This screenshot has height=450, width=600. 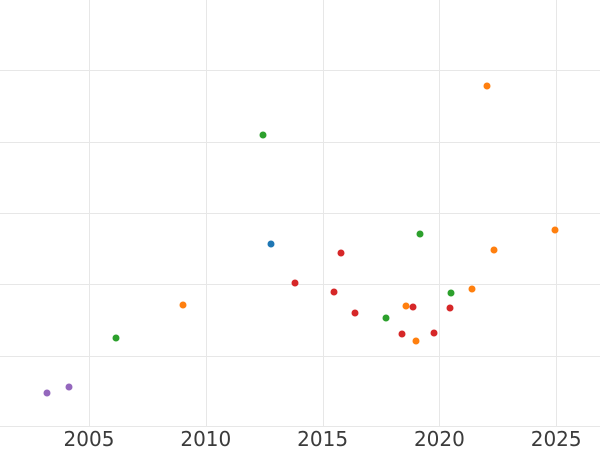 What do you see at coordinates (271, 244) in the screenshot?
I see `data-point-blue` at bounding box center [271, 244].